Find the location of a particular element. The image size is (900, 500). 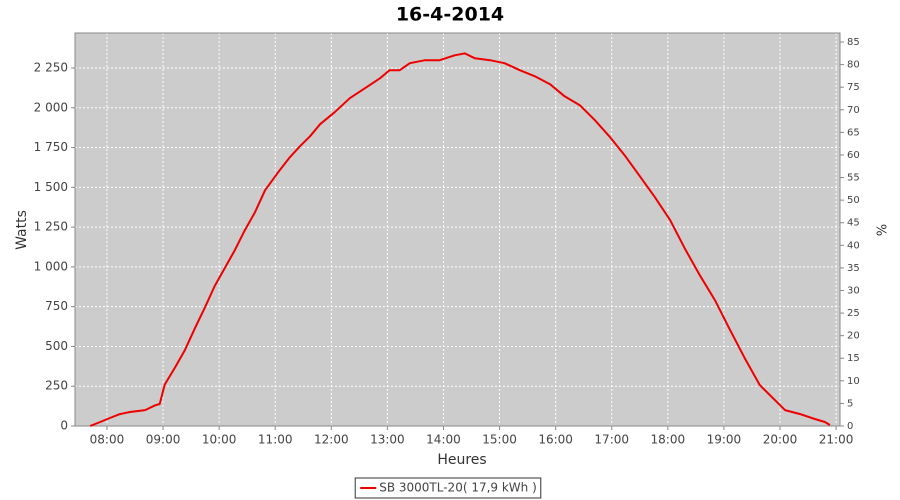

y2-tick-label: 0 is located at coordinates (850, 426).